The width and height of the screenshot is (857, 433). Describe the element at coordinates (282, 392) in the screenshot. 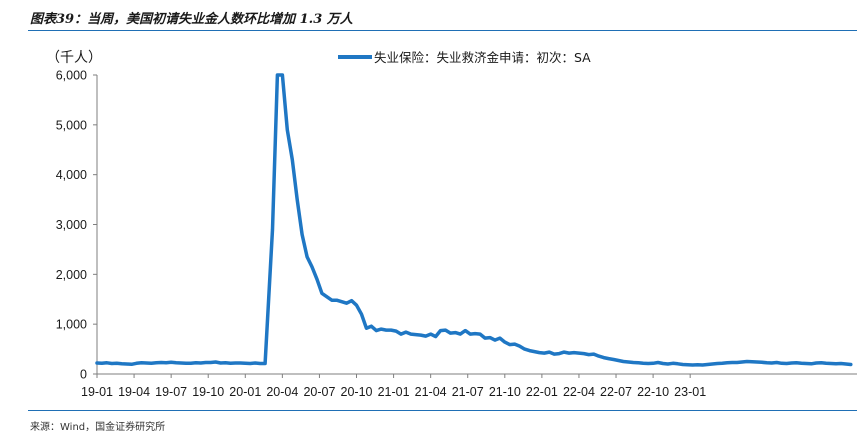

I see `x-tick-label: 20-04` at that location.